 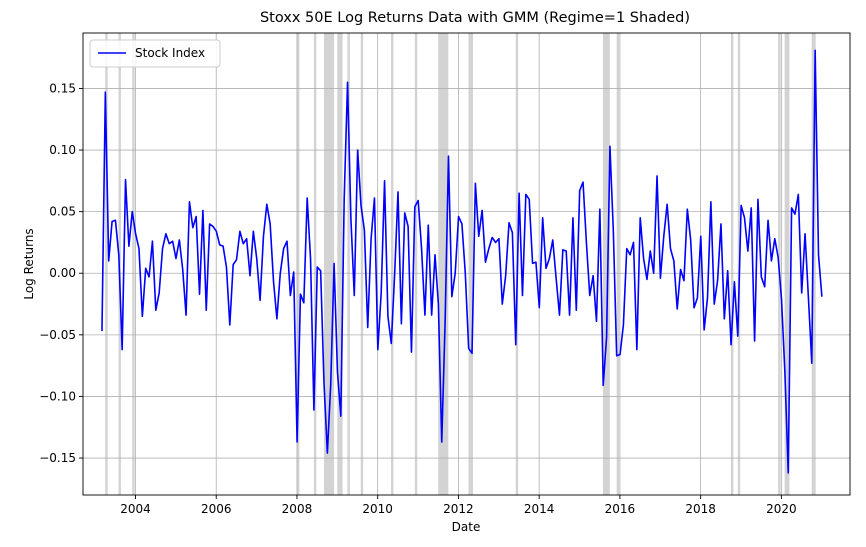 What do you see at coordinates (135, 509) in the screenshot?
I see `x-tick-label-2004: 2004` at bounding box center [135, 509].